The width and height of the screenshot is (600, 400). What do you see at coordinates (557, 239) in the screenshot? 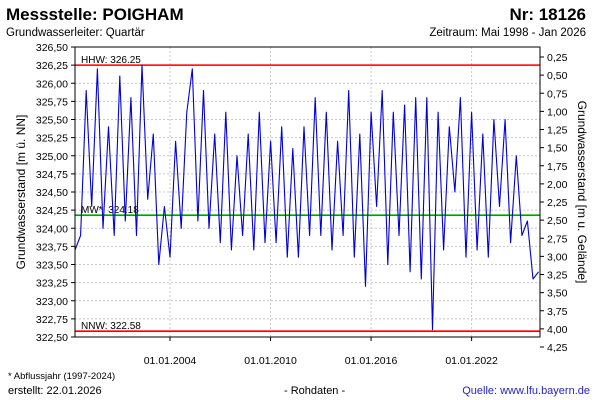
I see `y2-tick-label: 2,75` at bounding box center [557, 239].